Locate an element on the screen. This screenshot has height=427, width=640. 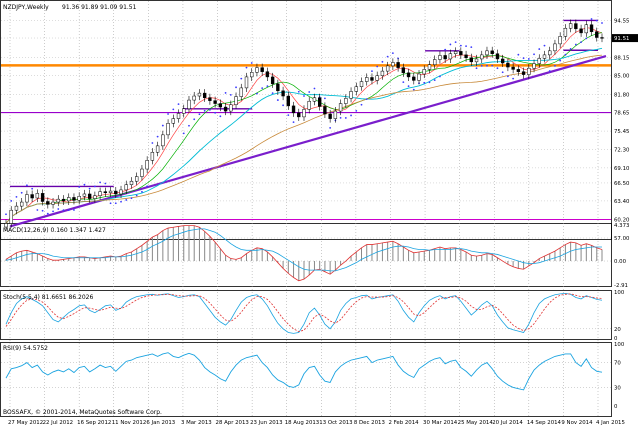
price-tick-label: 75.45 is located at coordinates (621, 132).